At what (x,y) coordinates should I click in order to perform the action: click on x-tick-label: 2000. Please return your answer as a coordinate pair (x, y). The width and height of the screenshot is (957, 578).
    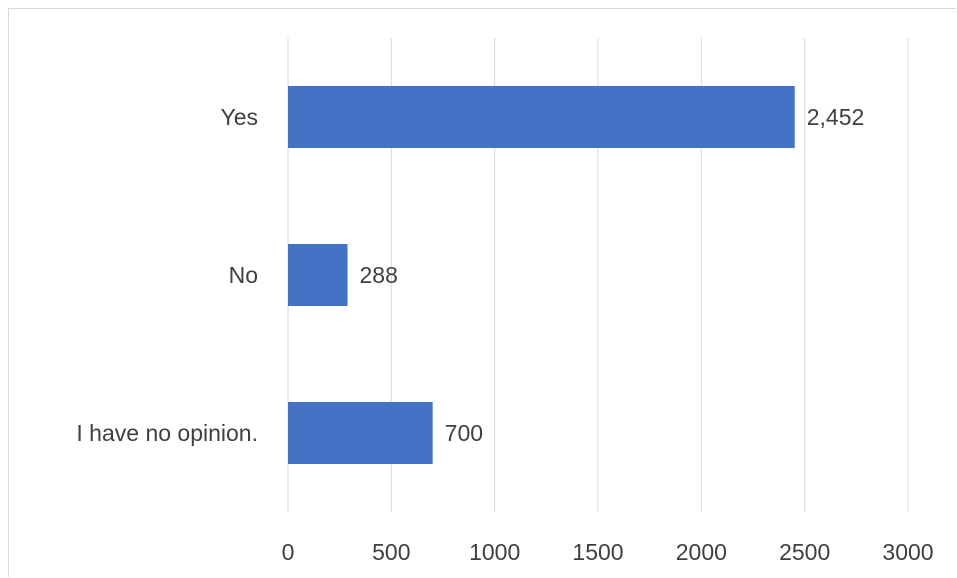
    Looking at the image, I should click on (701, 552).